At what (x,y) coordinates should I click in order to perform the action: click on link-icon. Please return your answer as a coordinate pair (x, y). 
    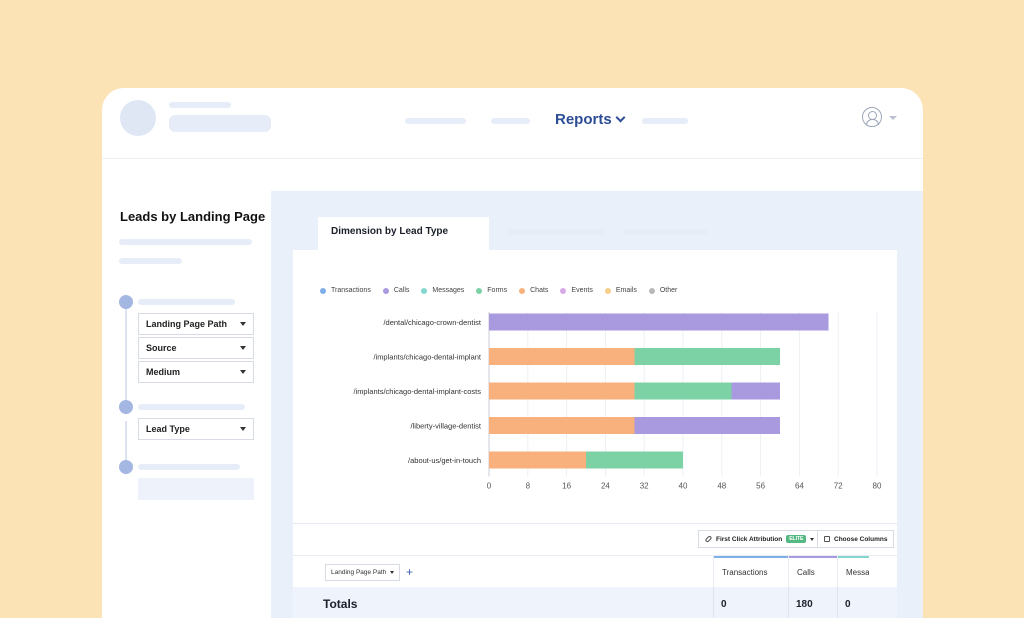
    Looking at the image, I should click on (708, 539).